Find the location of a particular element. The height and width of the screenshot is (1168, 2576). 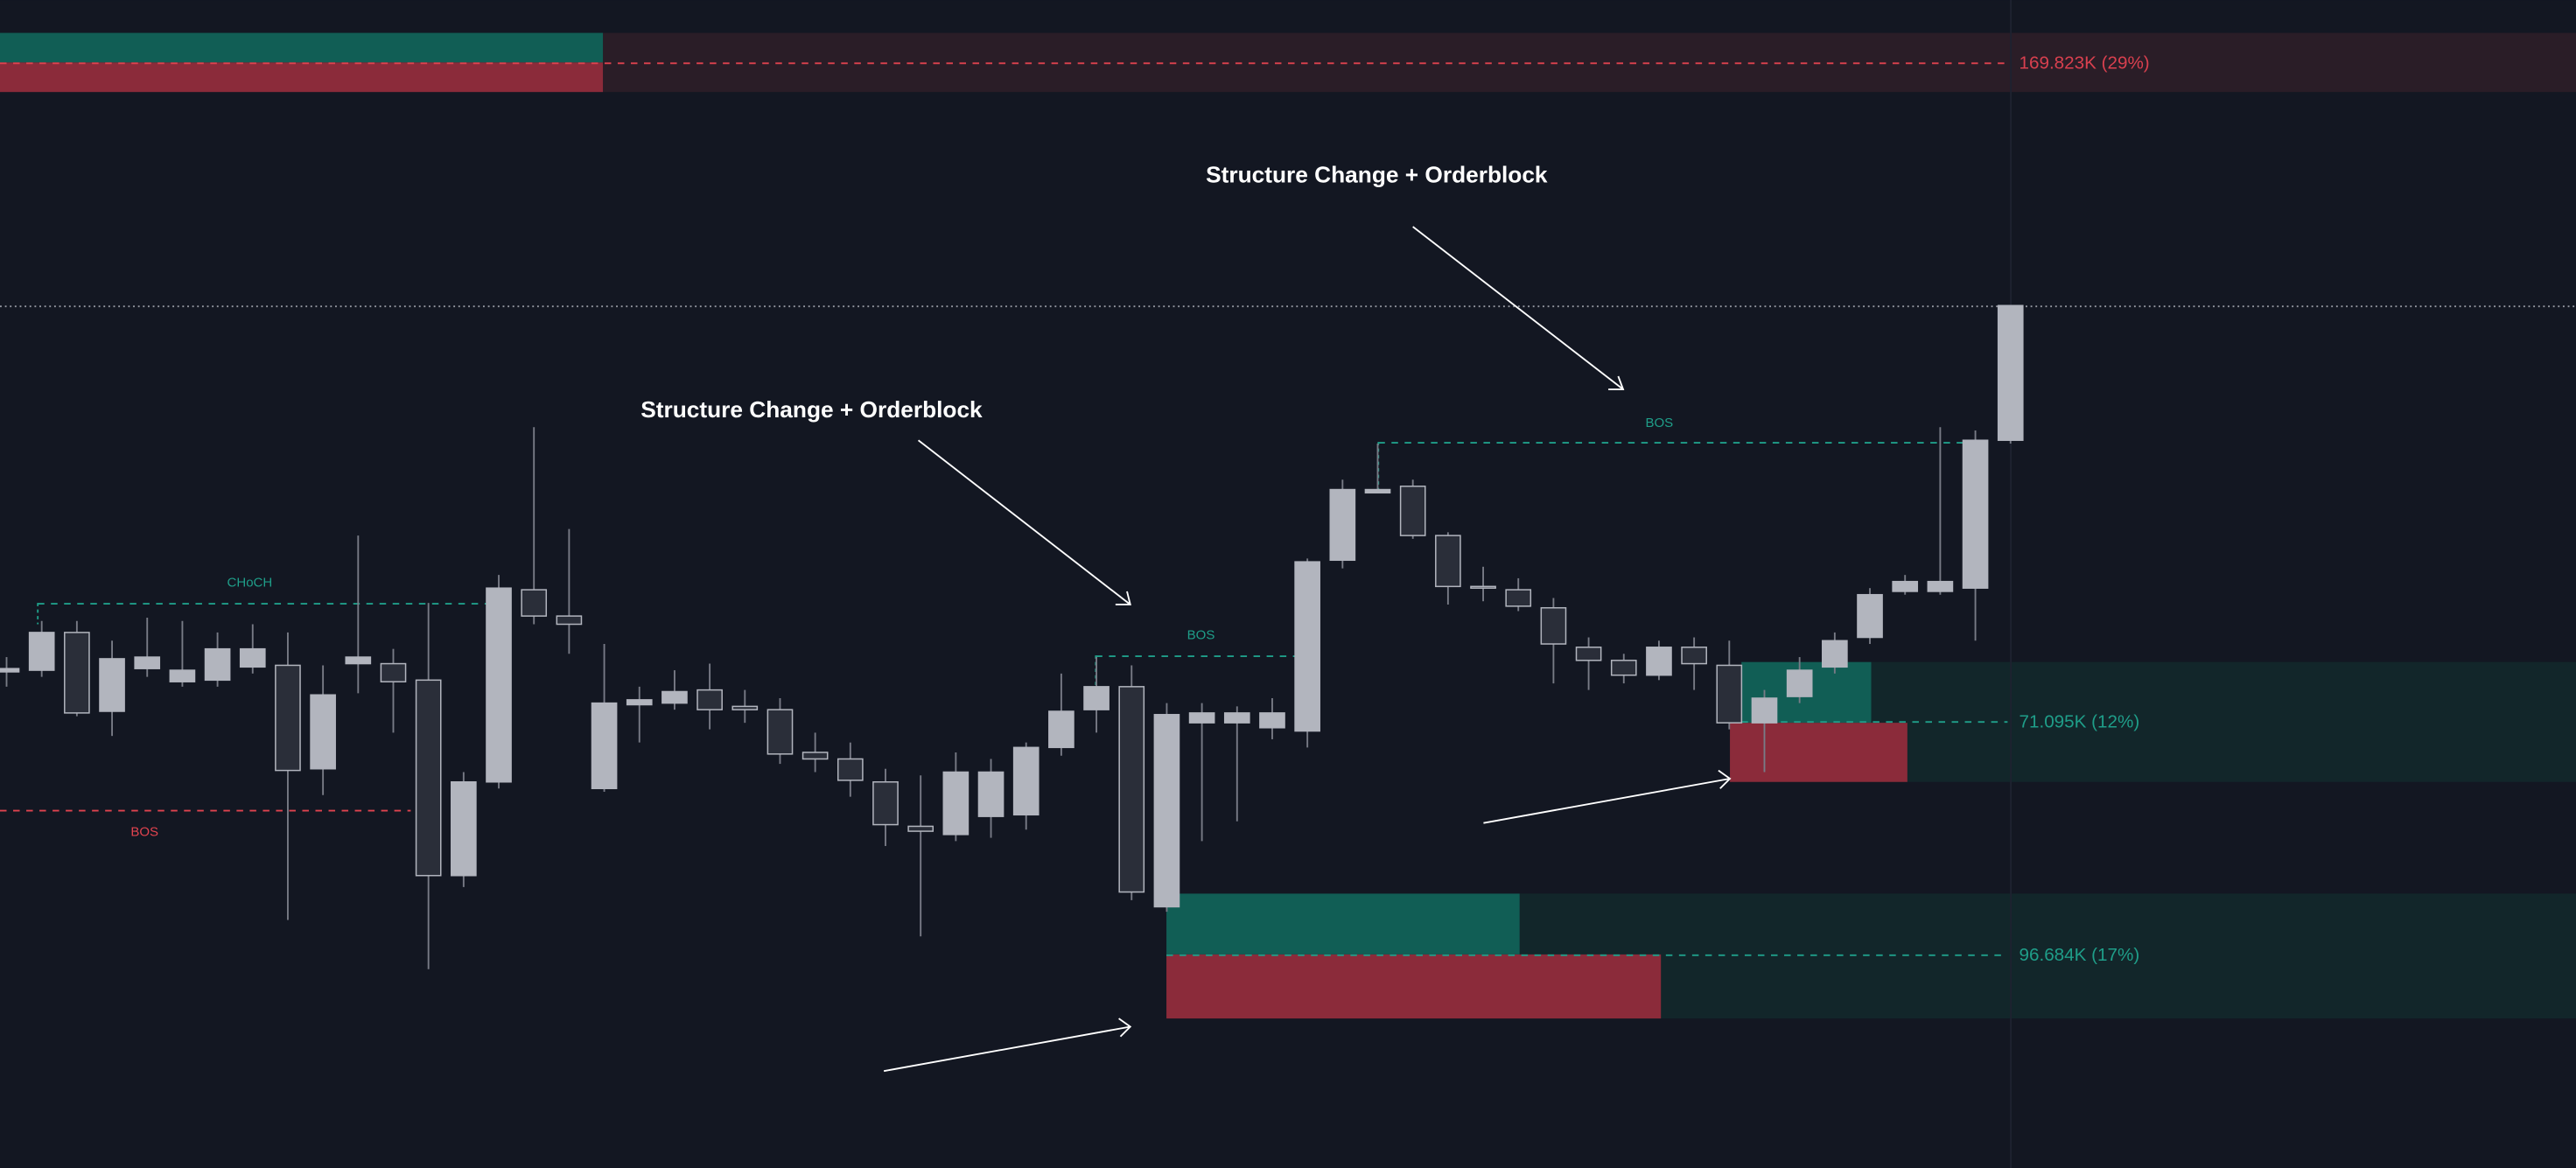

zone-label: 71.095K (12%) is located at coordinates (2080, 722).